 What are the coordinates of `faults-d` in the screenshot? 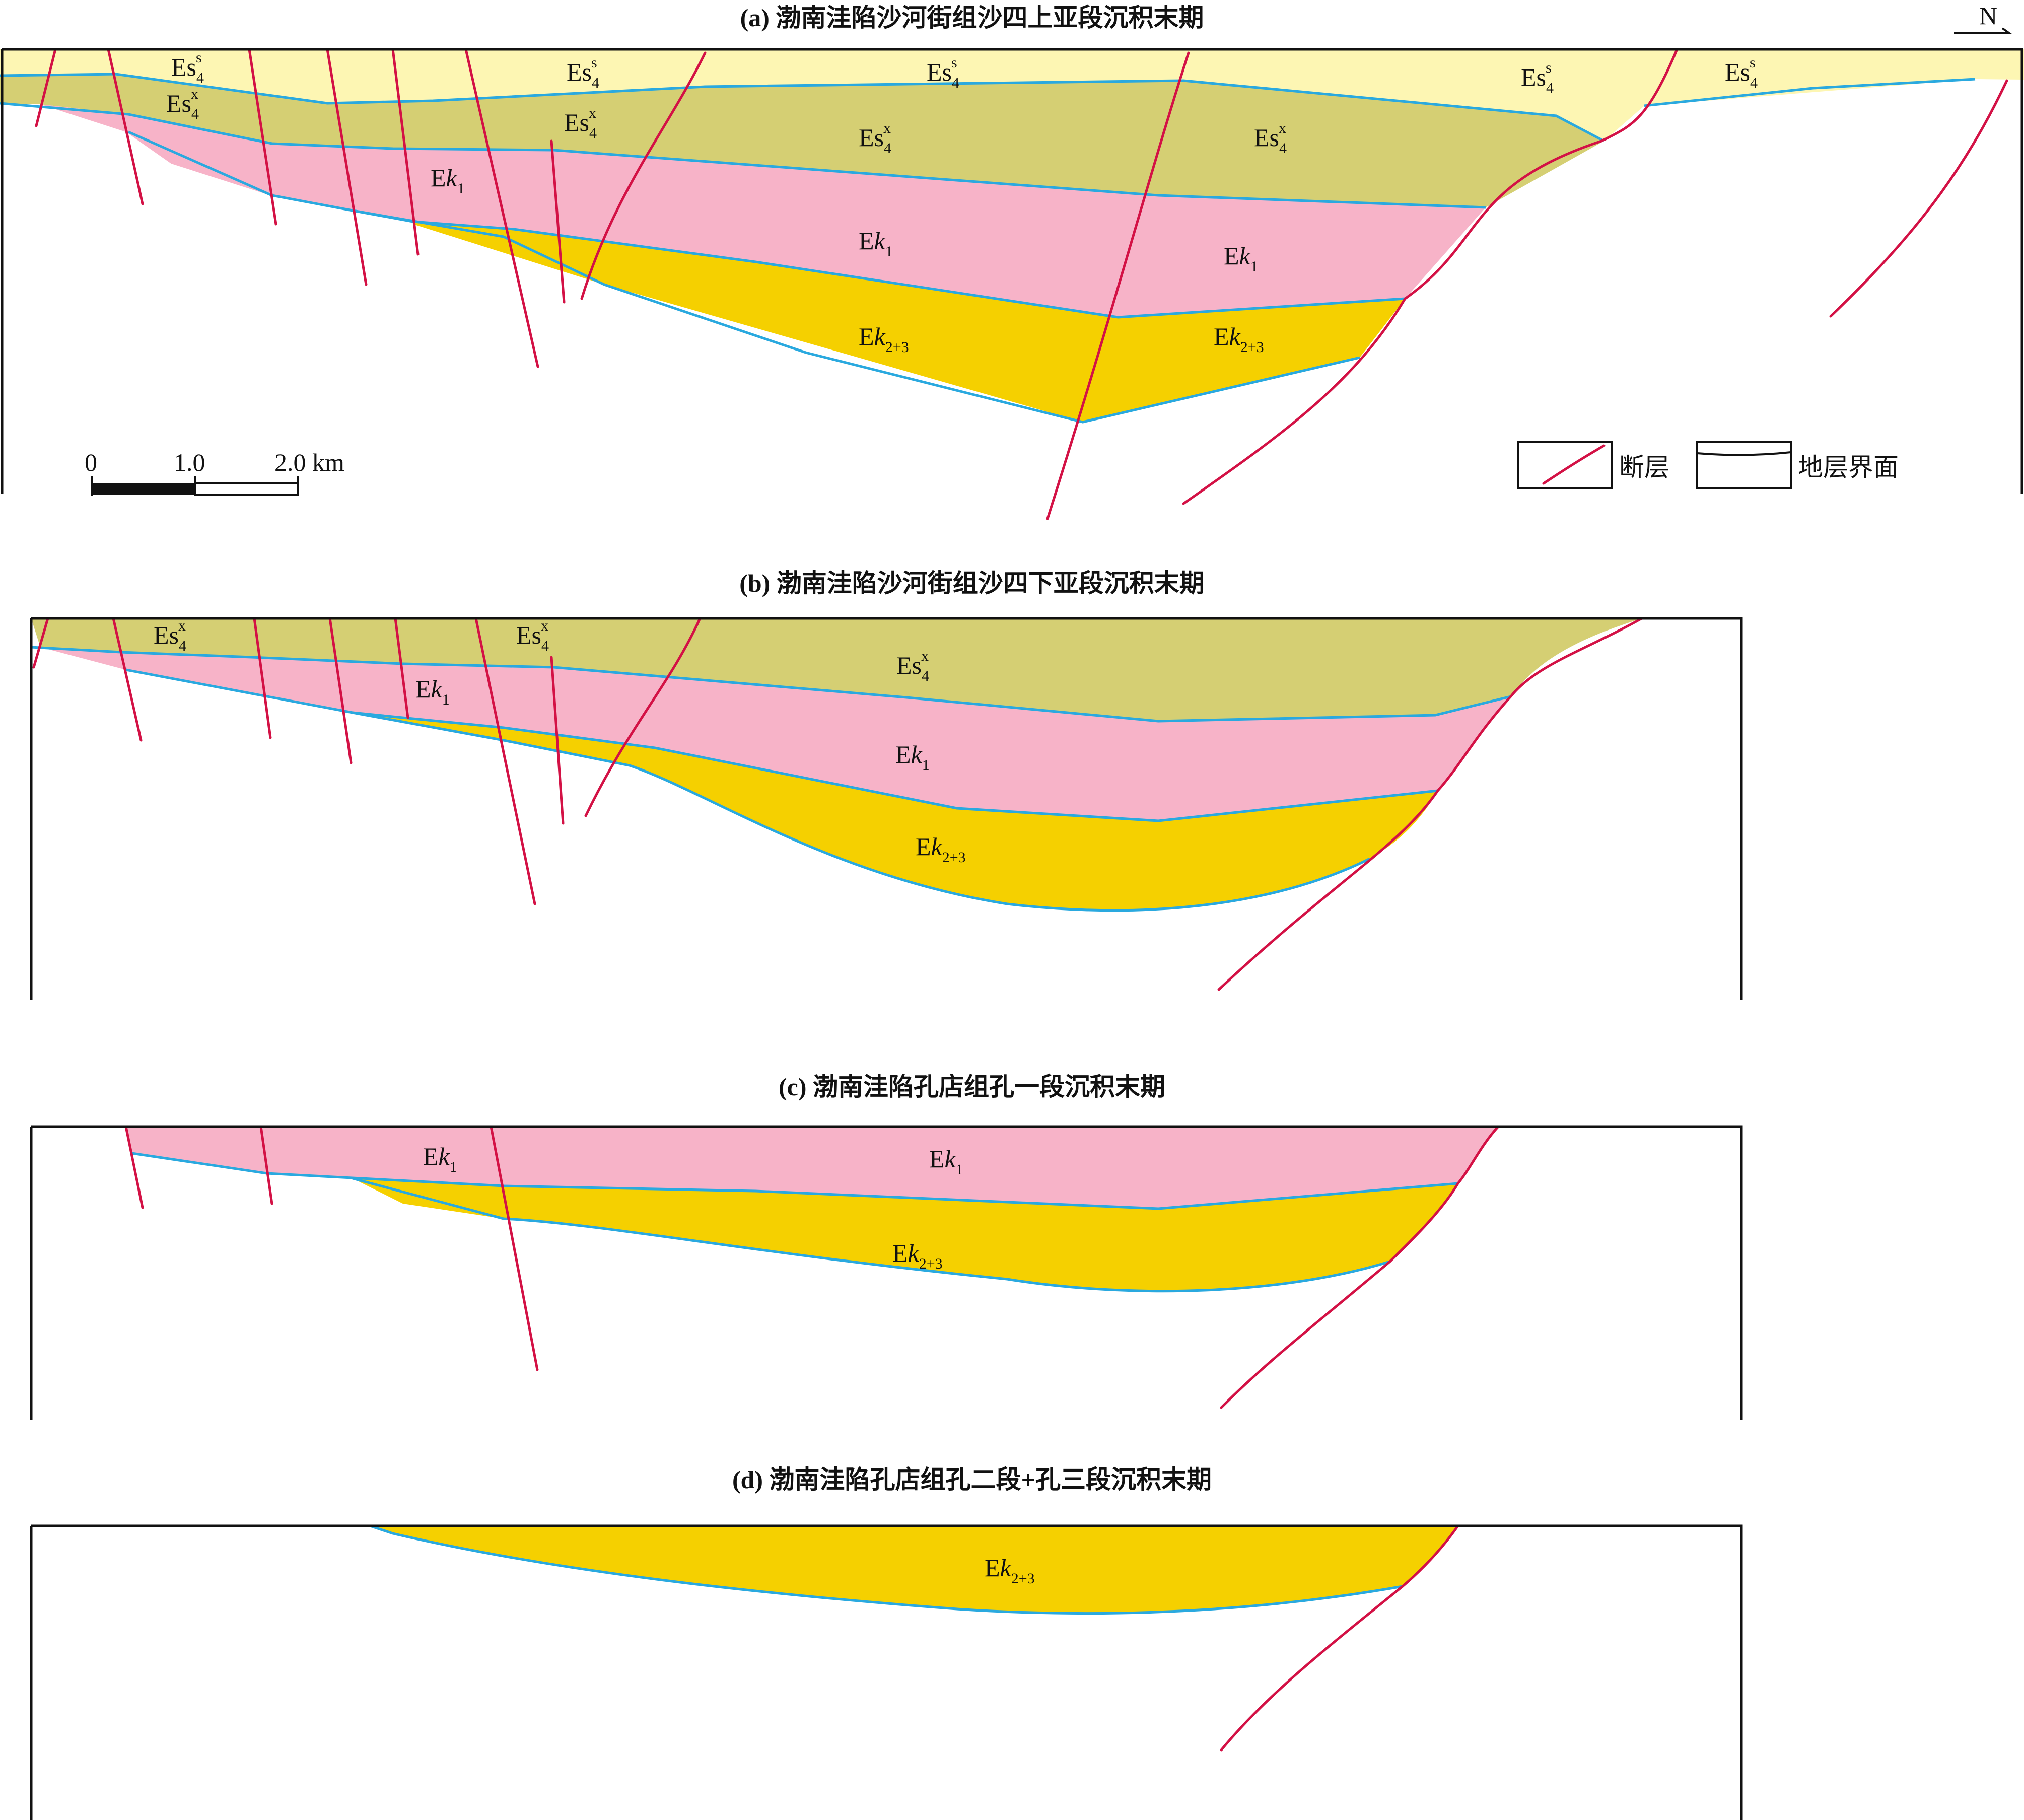 It's located at (1339, 1638).